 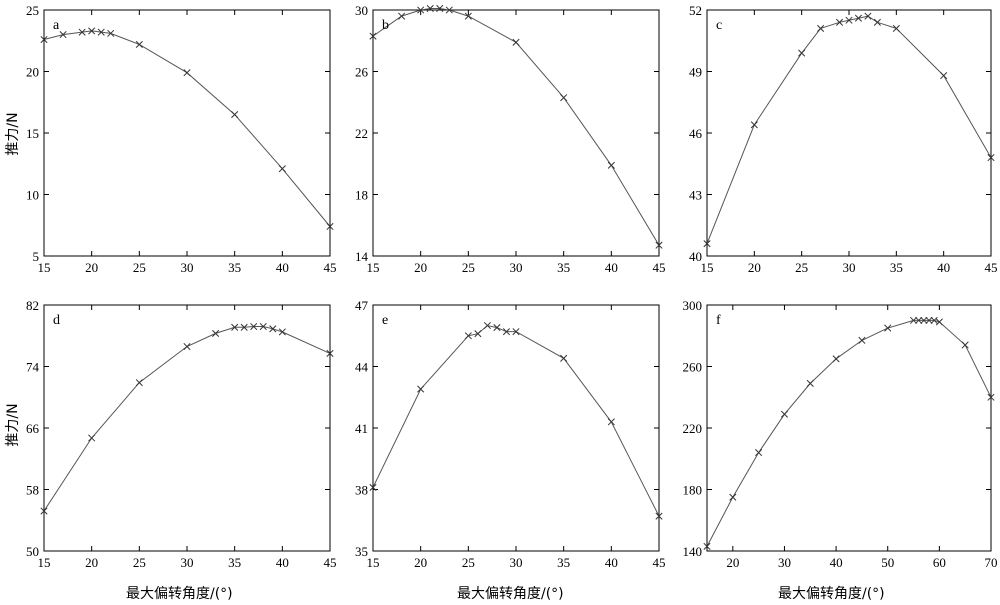 What do you see at coordinates (361, 490) in the screenshot?
I see `y-tick-label: 38` at bounding box center [361, 490].